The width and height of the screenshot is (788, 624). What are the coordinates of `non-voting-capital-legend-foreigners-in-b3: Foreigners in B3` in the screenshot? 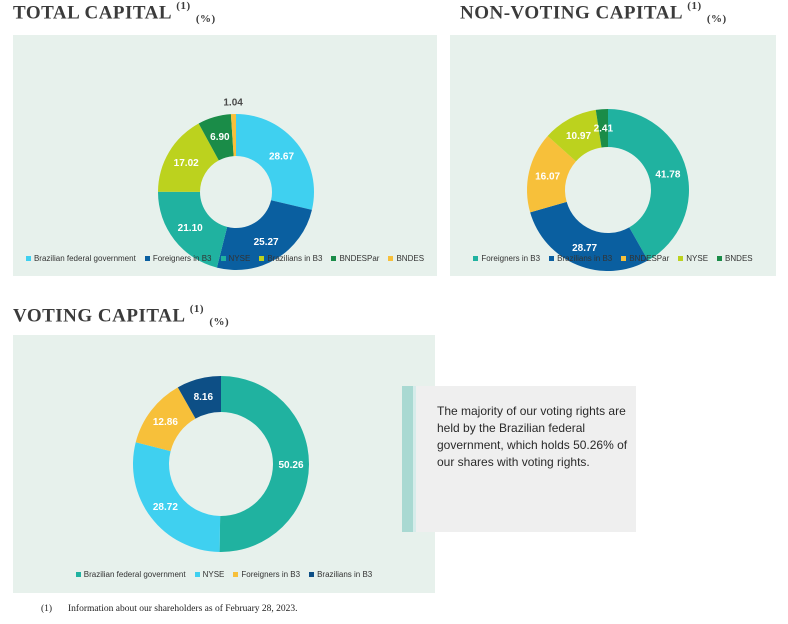 It's located at (506, 258).